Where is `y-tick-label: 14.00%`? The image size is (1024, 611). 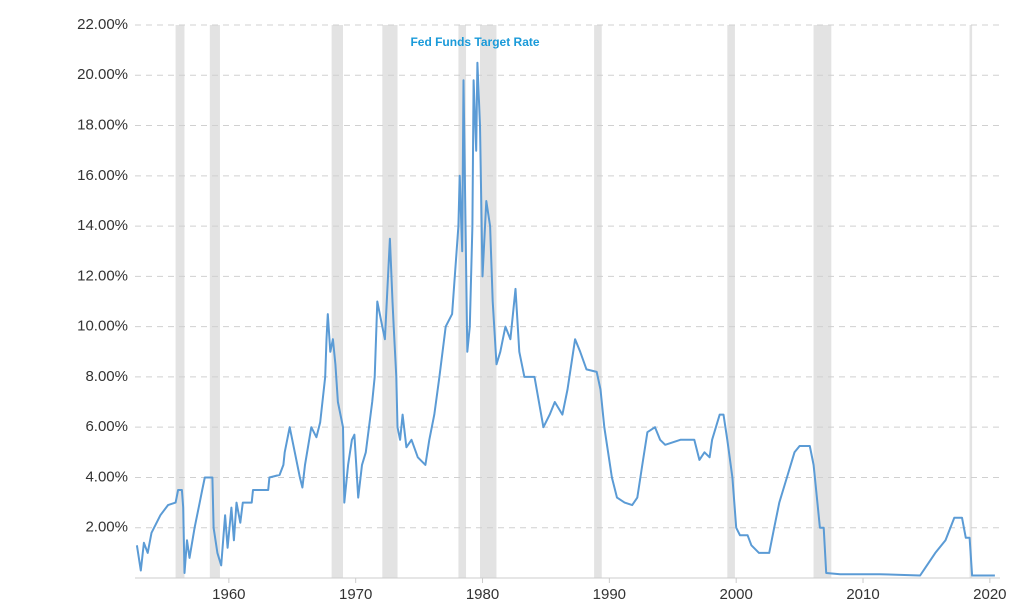
y-tick-label: 14.00% is located at coordinates (102, 225).